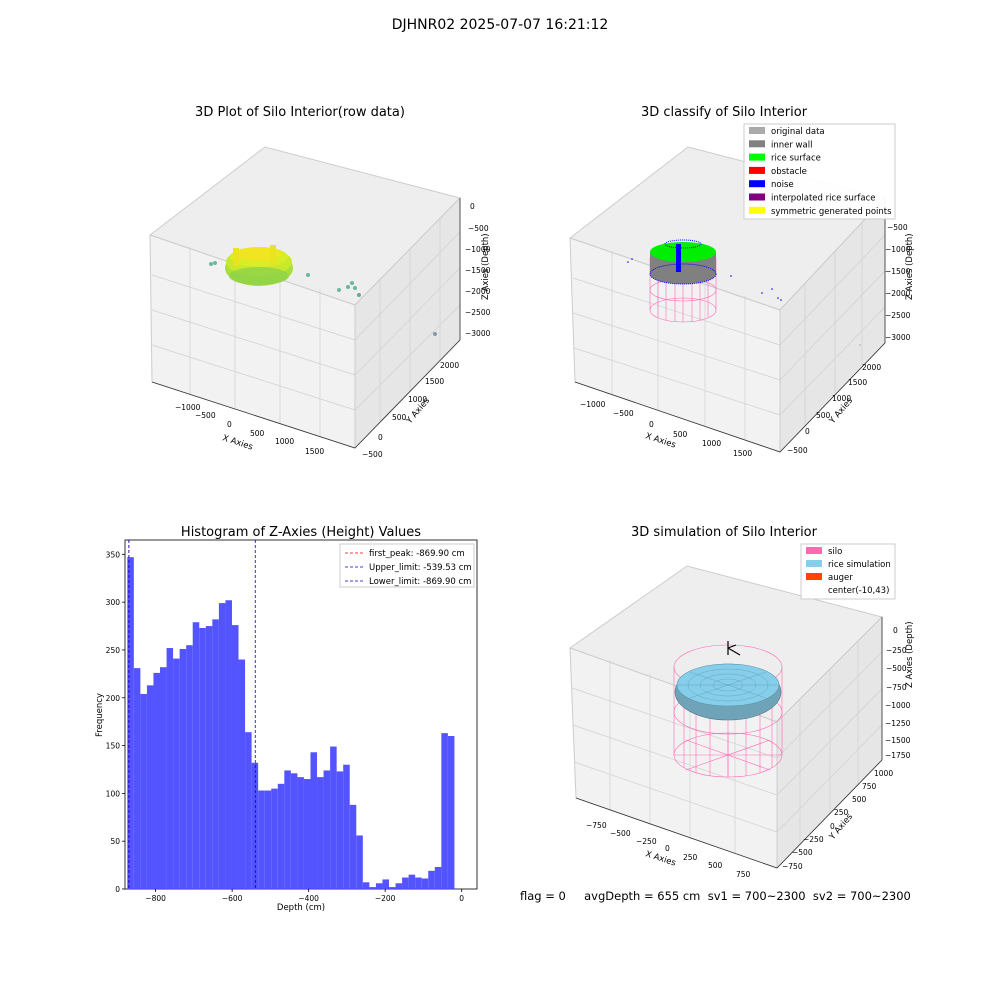  Describe the element at coordinates (898, 693) in the screenshot. I see `simulation-3d-z-ticks: 0 −250 −500 −750 −1000 −1250 −1500 −1750` at that location.